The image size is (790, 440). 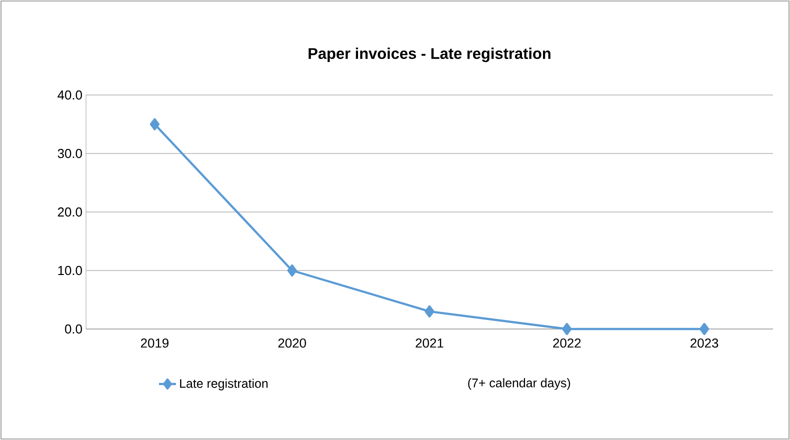 I want to click on x-tick-label: 2019, so click(x=154, y=343).